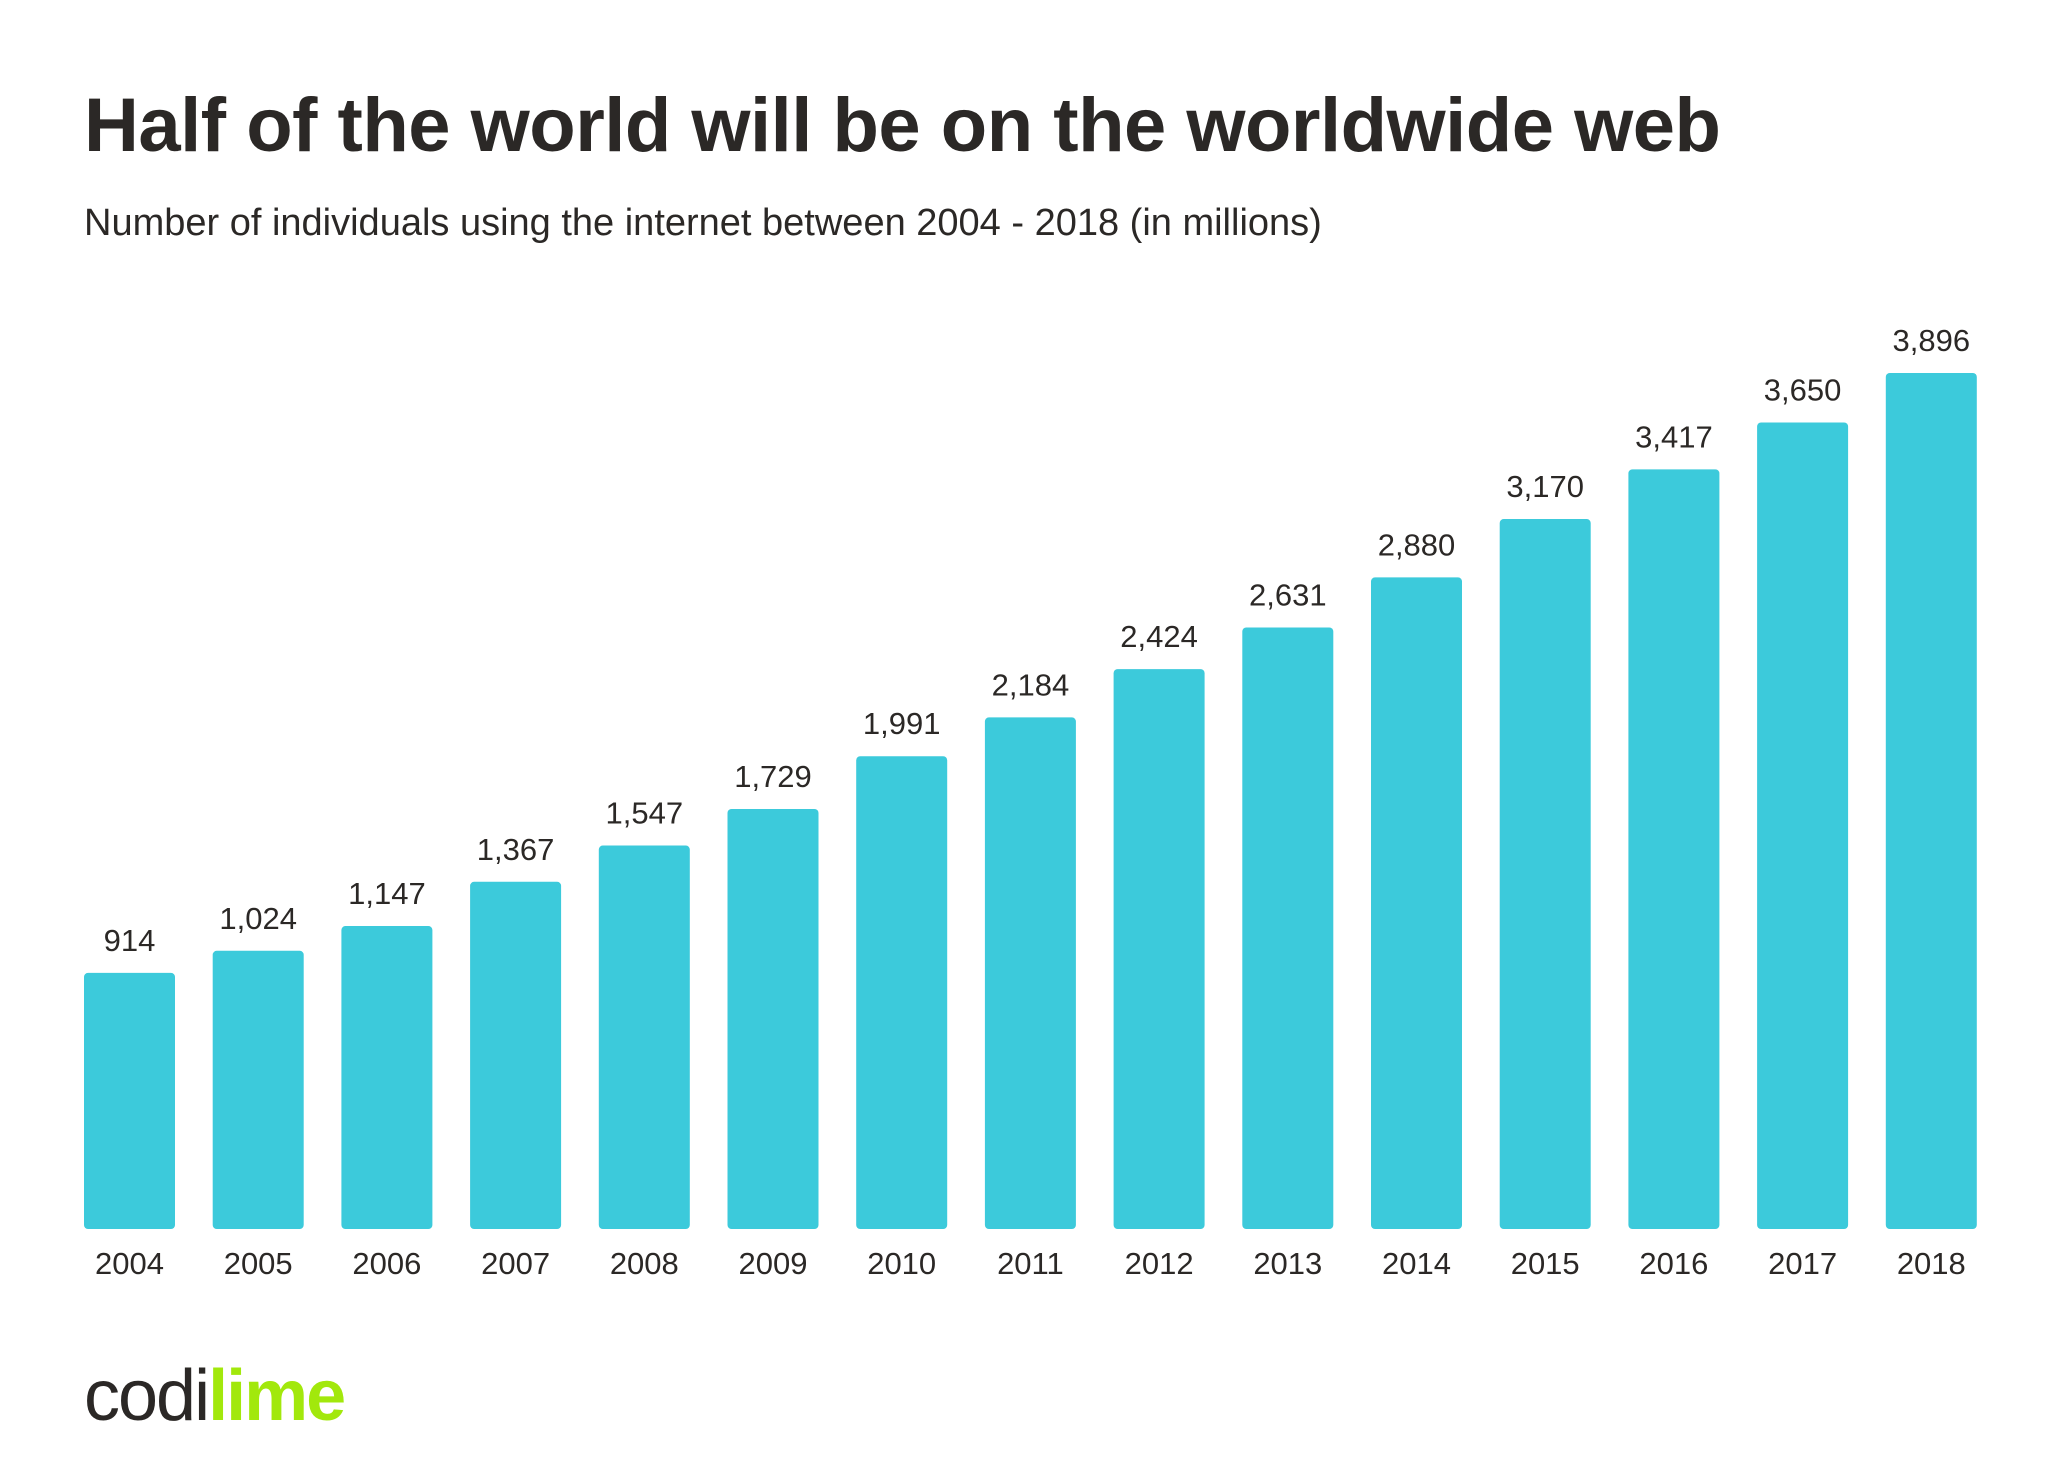 The width and height of the screenshot is (2048, 1468). I want to click on bar-2018, so click(1931, 801).